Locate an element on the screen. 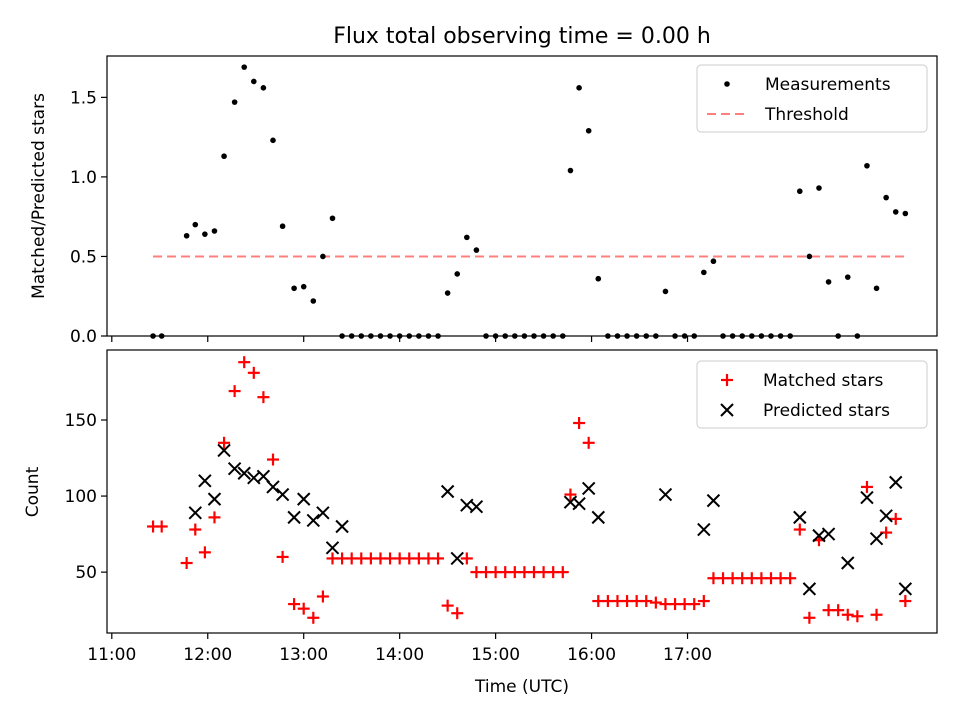 This screenshot has height=720, width=960. threshold-legend-label: Threshold is located at coordinates (806, 115).